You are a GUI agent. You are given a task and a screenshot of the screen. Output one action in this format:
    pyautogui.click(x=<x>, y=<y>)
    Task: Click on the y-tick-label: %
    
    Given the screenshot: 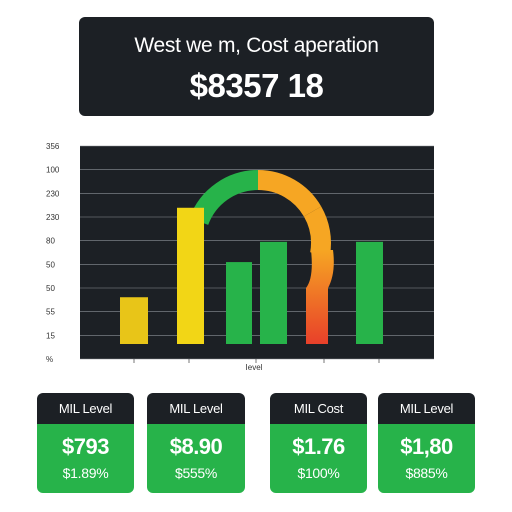 What is the action you would take?
    pyautogui.click(x=49, y=359)
    